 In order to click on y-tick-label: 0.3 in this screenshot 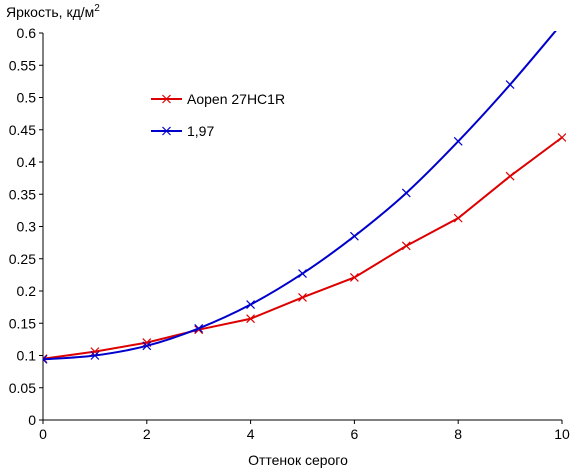, I will do `click(27, 227)`.